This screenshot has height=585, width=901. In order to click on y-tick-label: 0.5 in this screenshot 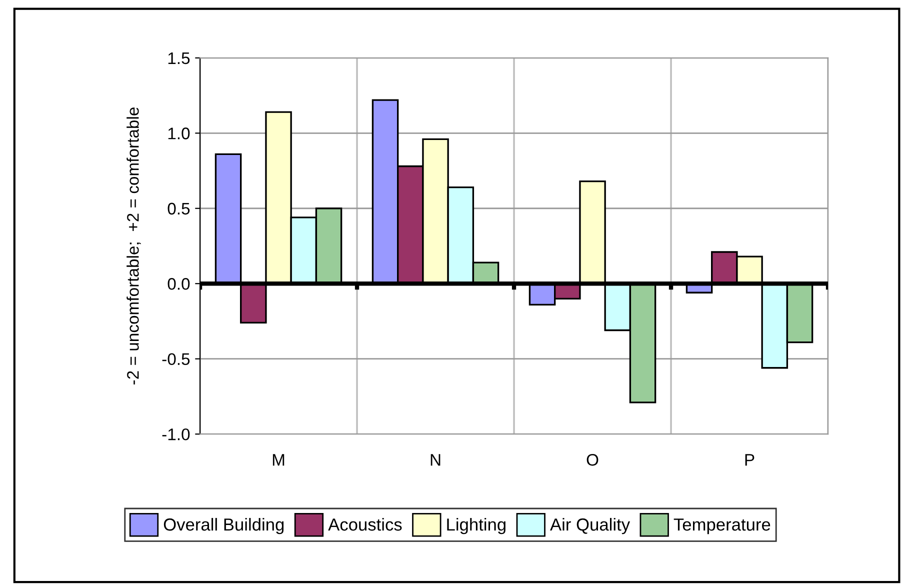, I will do `click(179, 208)`.